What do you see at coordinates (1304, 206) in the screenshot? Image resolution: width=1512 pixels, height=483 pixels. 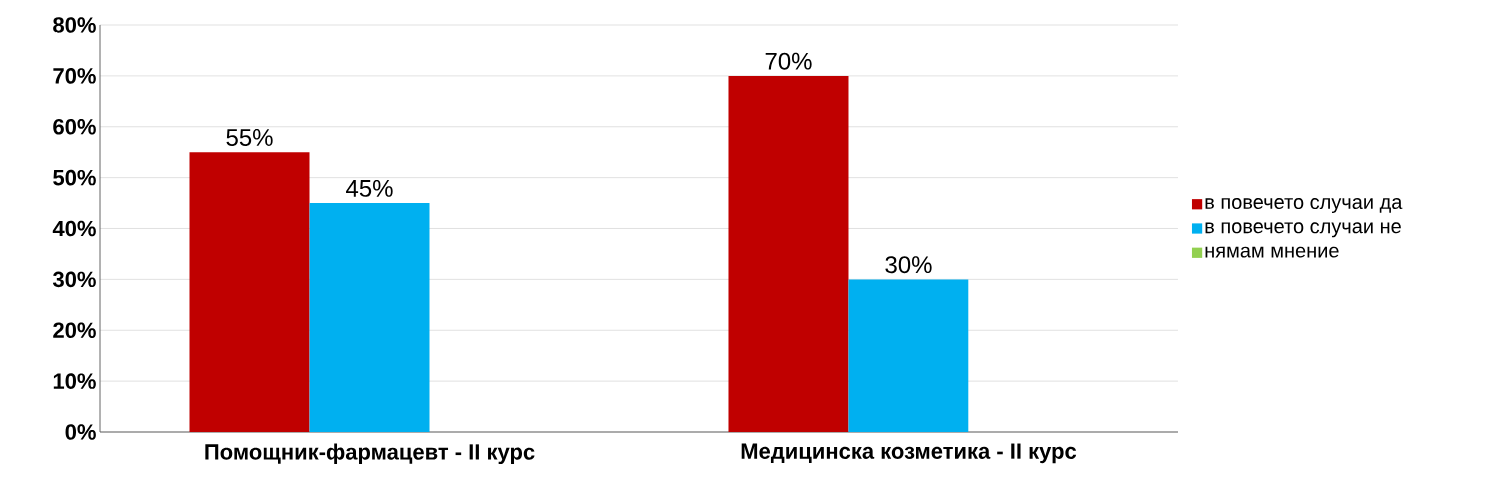 I see `legend-label: в повечето случаи да` at bounding box center [1304, 206].